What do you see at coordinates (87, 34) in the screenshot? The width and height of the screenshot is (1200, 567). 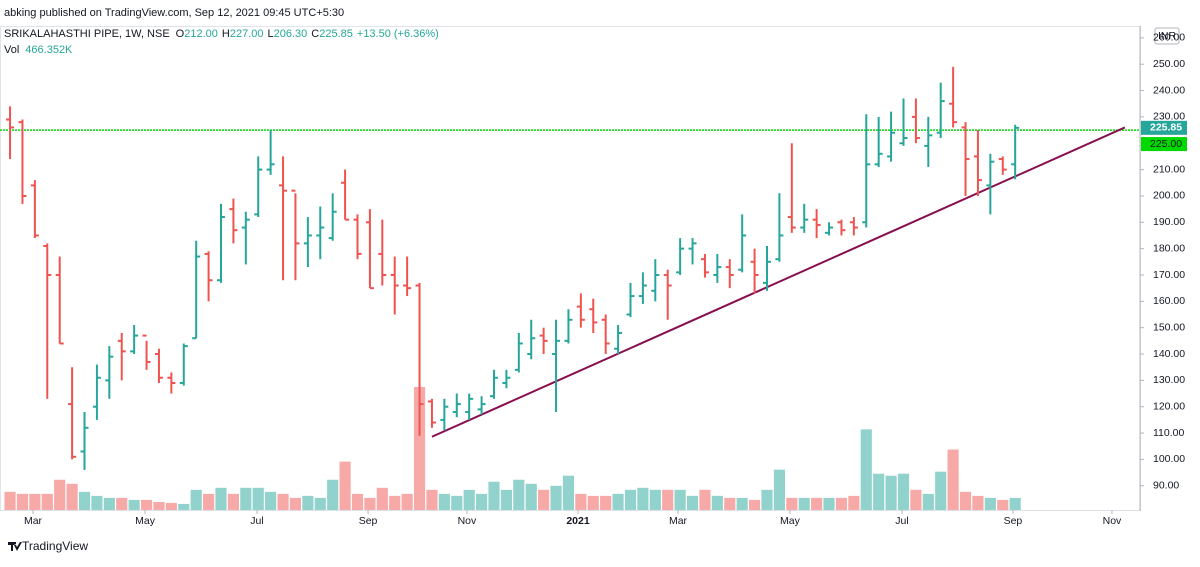 I see `symbol: SRIKALAHASTHI PIPE, 1W, NSE` at bounding box center [87, 34].